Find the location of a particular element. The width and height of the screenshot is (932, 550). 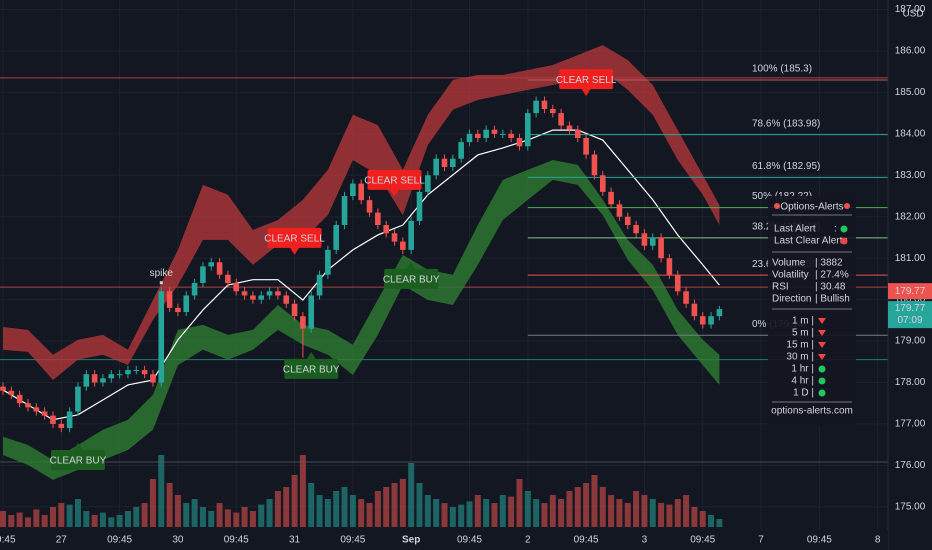

x-tick-label: 30 is located at coordinates (178, 540).